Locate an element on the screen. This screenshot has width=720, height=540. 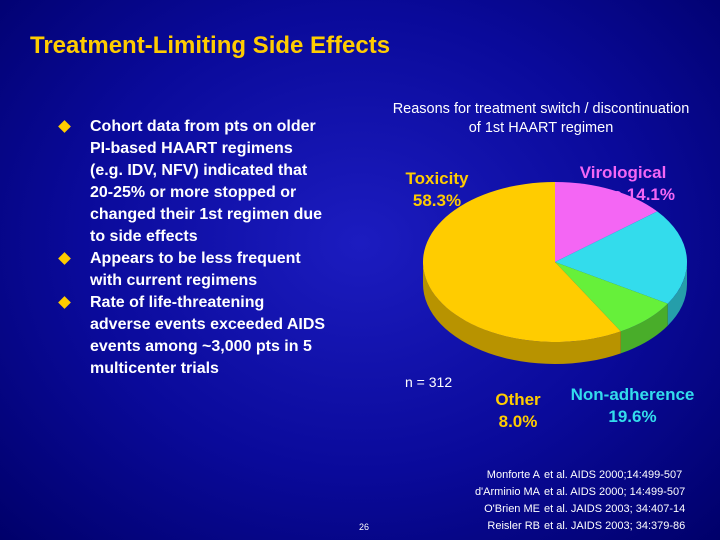
ref-citation: et al. JAIDS 2003; 34:407-14 is located at coordinates (615, 509).